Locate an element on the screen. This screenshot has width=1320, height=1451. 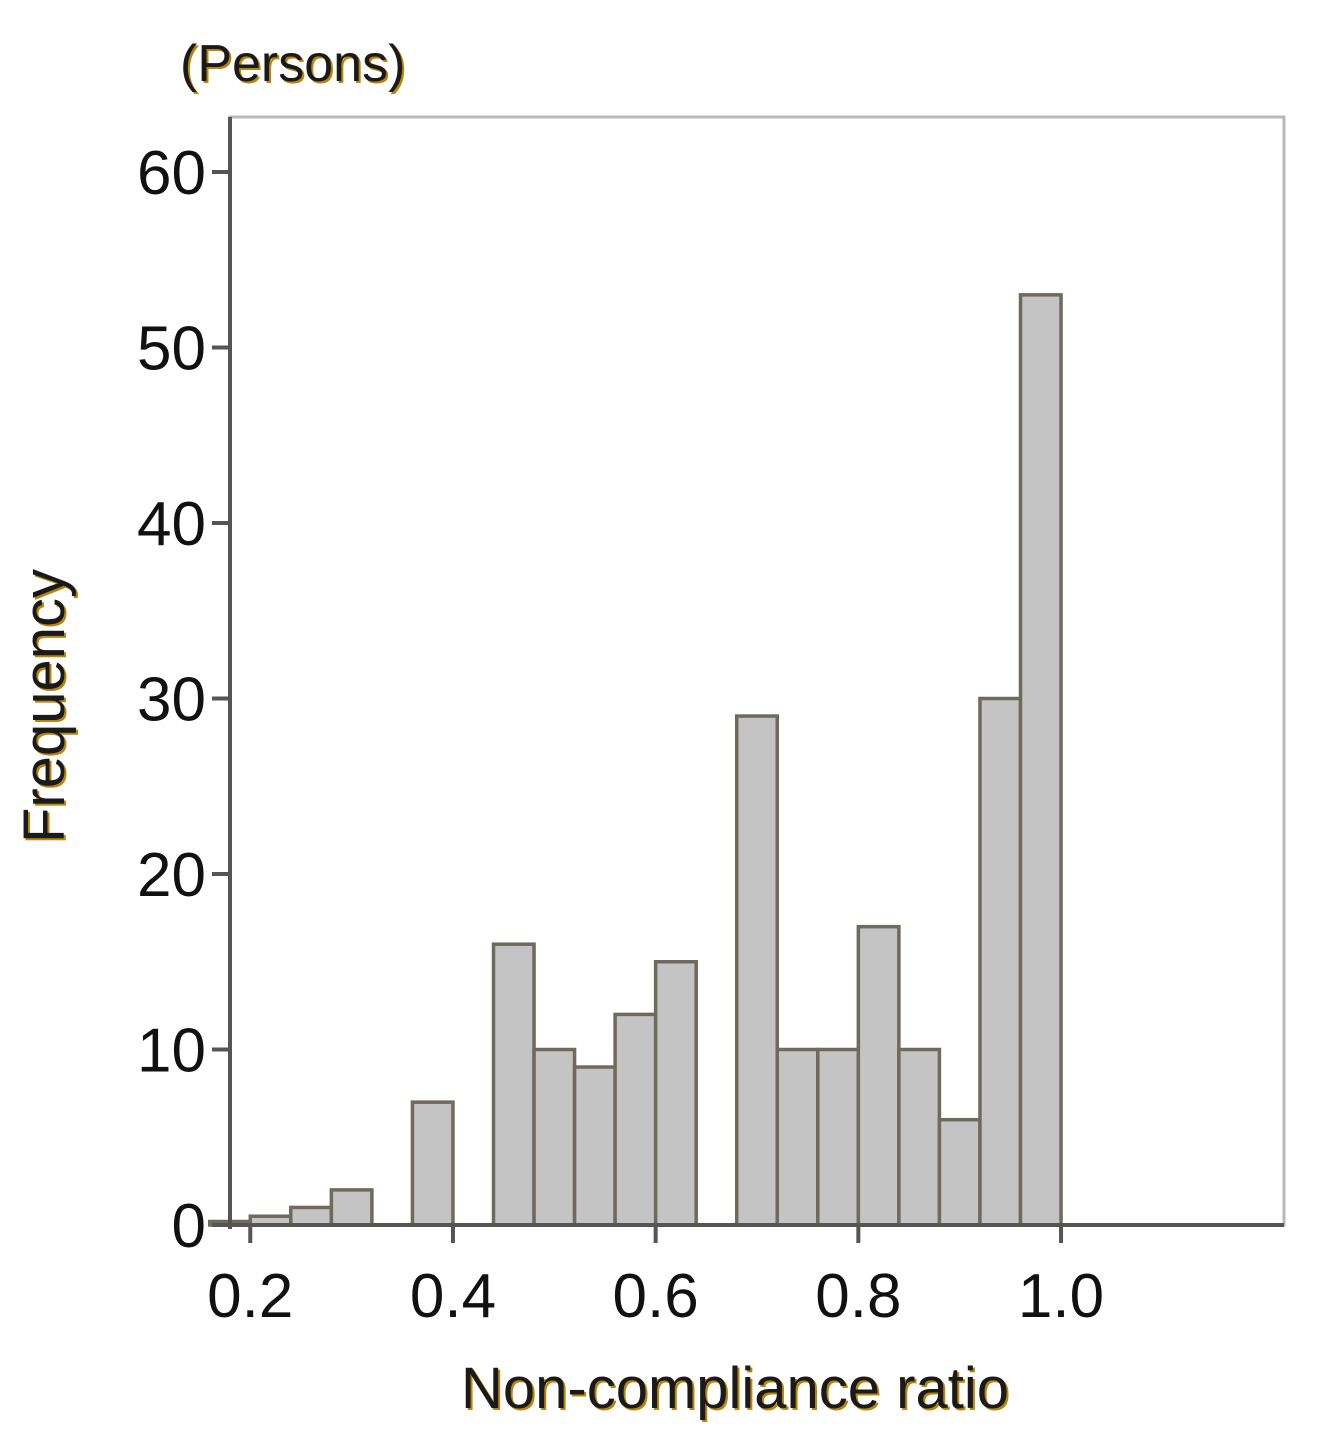
unit-label: (Persons) is located at coordinates (292, 64).